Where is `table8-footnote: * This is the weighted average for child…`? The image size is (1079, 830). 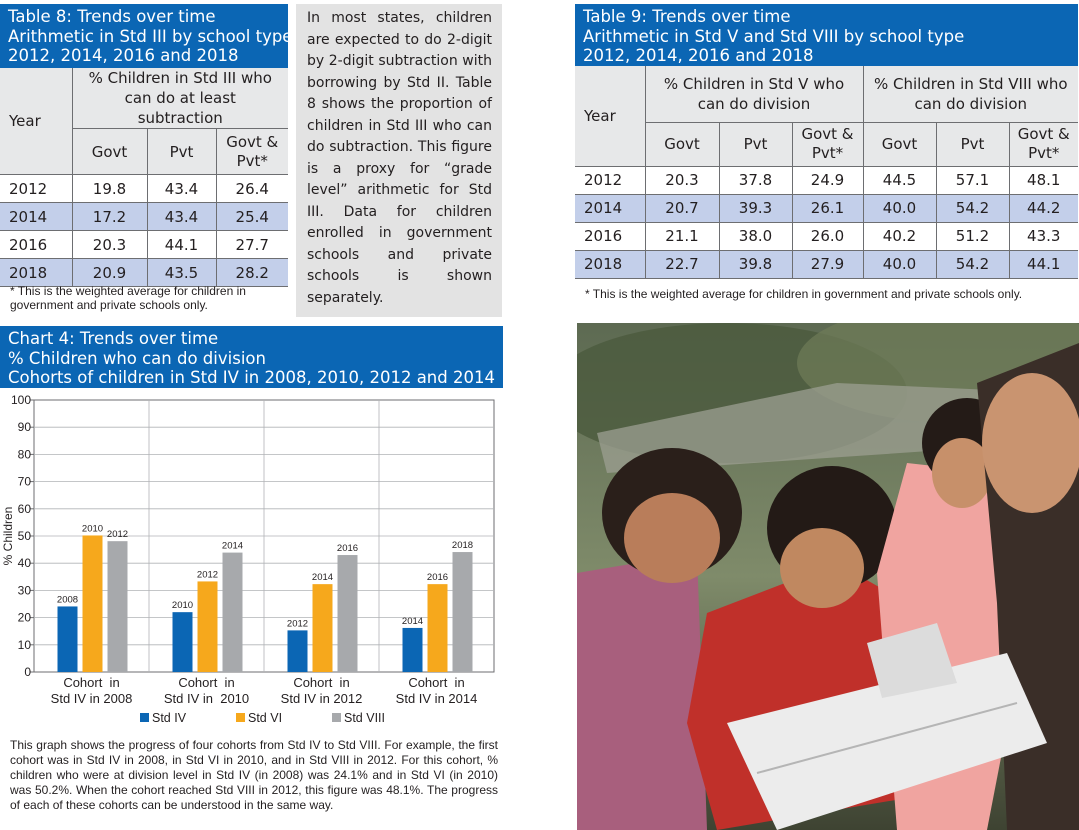
table8-footnote: * This is the weighted average for child… is located at coordinates (128, 298).